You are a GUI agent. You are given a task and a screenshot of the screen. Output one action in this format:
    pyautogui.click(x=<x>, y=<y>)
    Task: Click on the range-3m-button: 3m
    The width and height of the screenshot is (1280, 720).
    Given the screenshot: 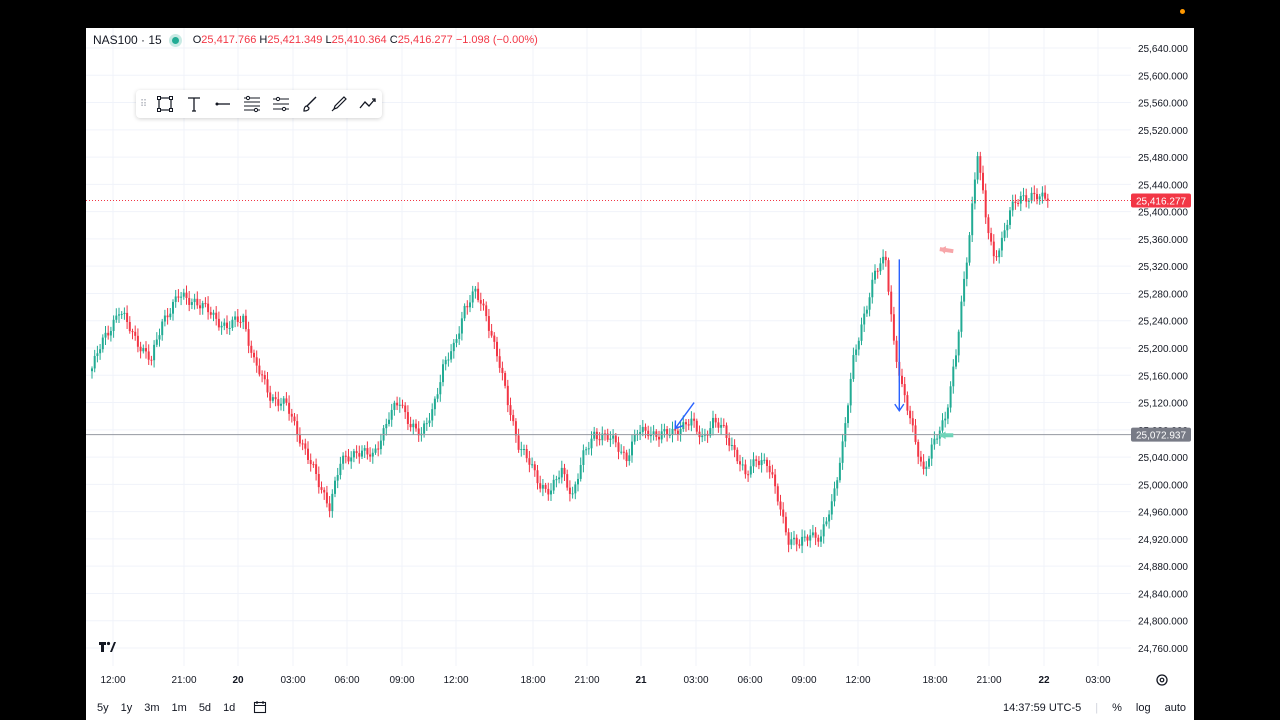 What is the action you would take?
    pyautogui.click(x=152, y=708)
    